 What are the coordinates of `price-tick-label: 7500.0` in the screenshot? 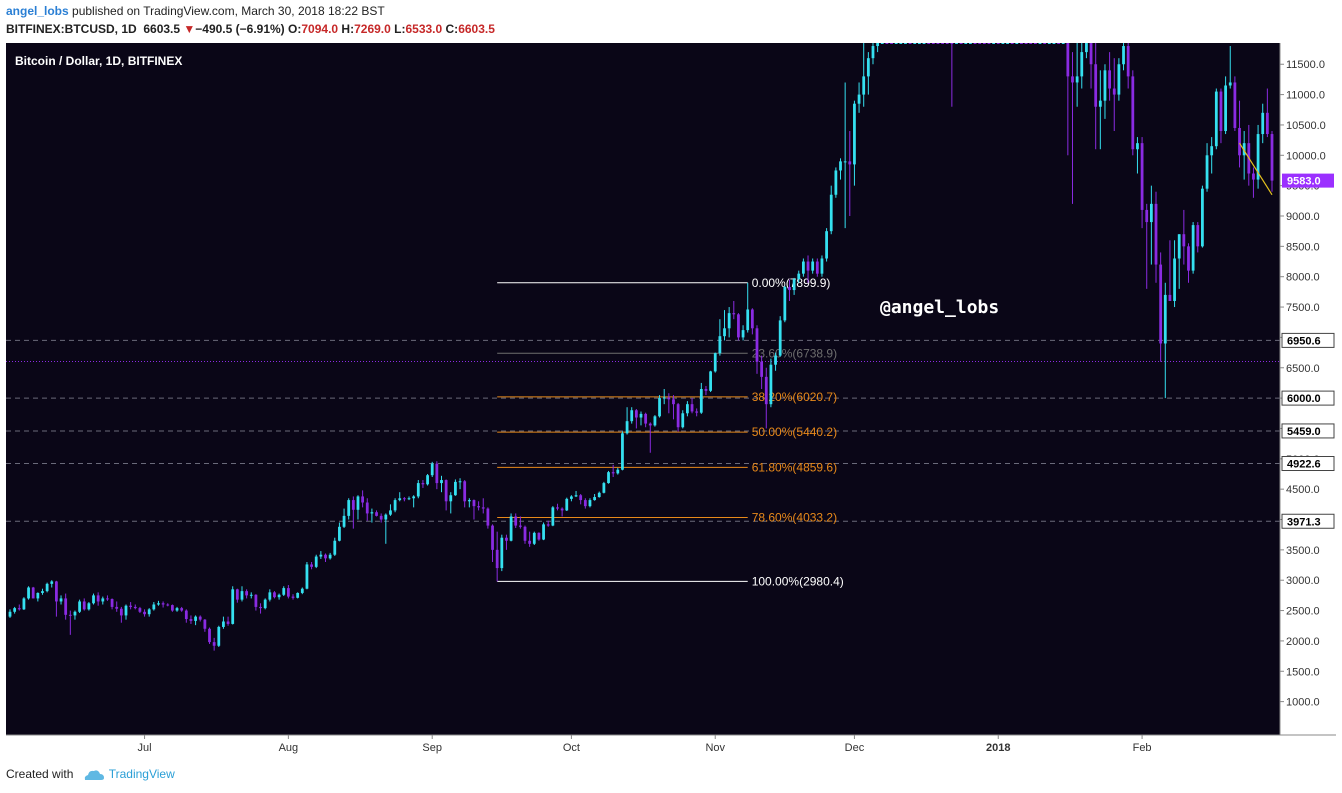 It's located at (1303, 308).